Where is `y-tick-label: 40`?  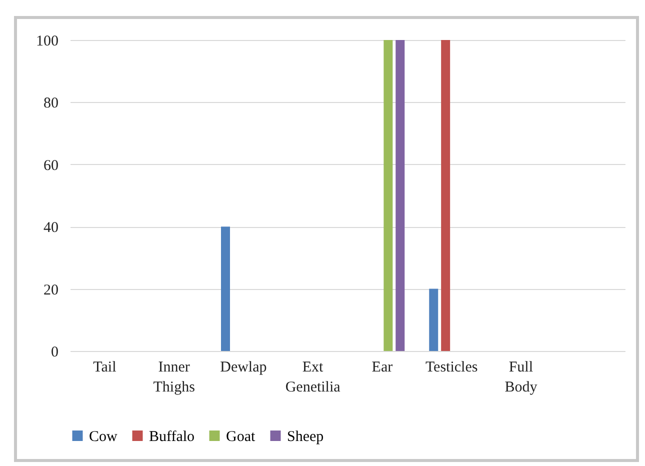
y-tick-label: 40 is located at coordinates (51, 228).